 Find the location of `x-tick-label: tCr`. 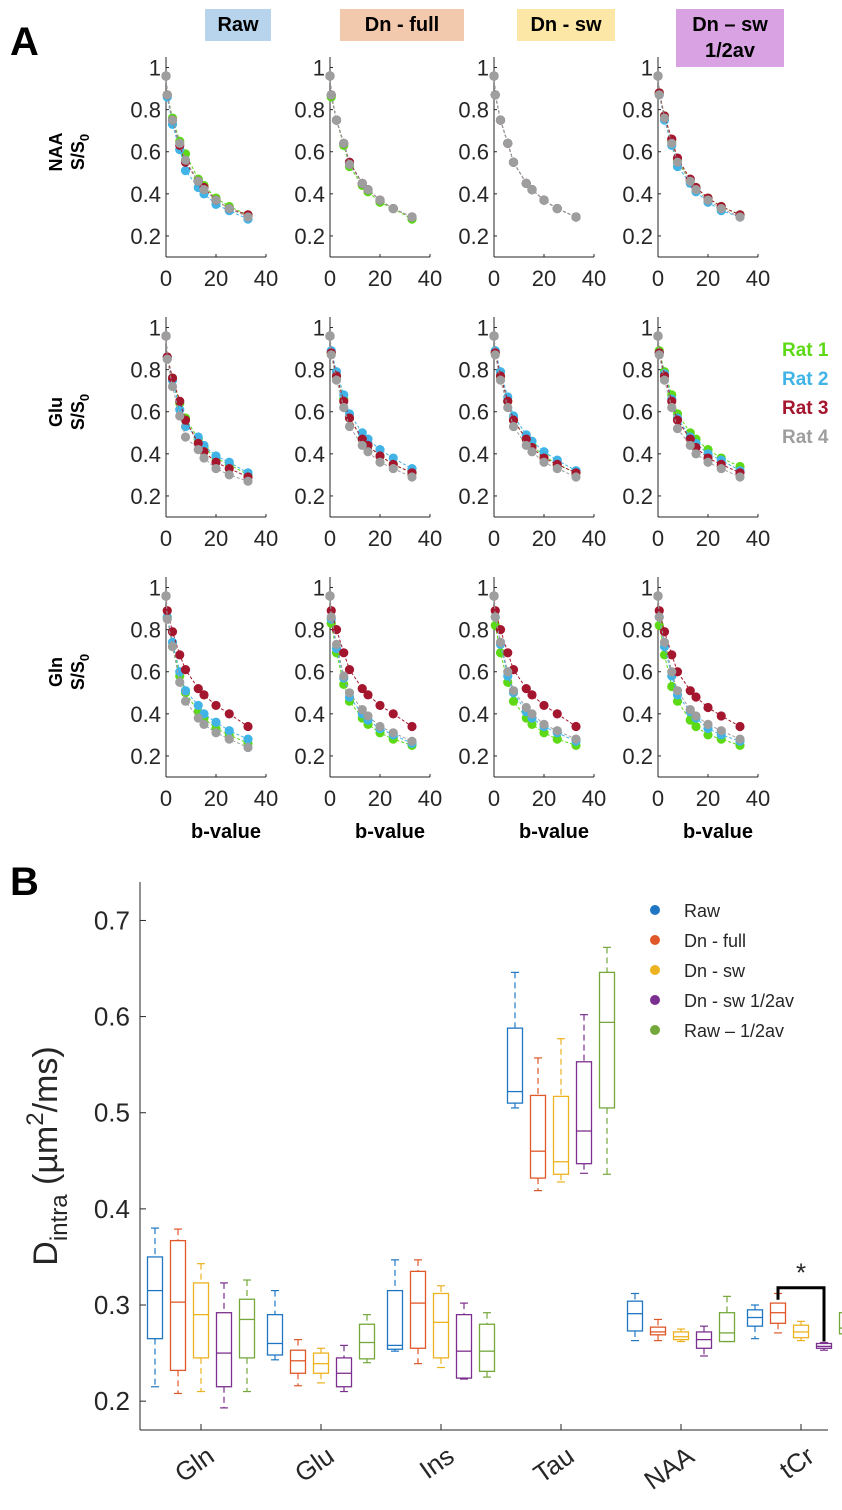

x-tick-label: tCr is located at coordinates (797, 1462).